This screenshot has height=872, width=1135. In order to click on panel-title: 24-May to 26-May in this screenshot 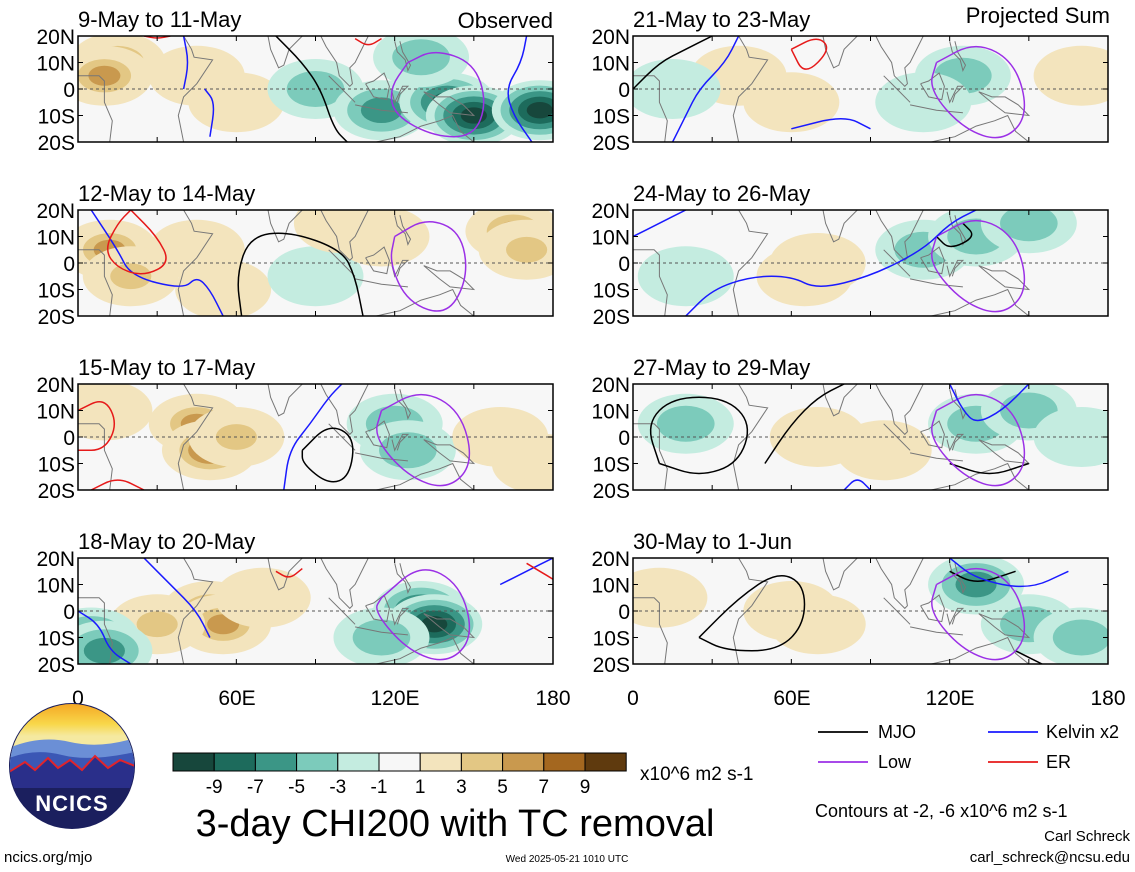, I will do `click(721, 193)`.